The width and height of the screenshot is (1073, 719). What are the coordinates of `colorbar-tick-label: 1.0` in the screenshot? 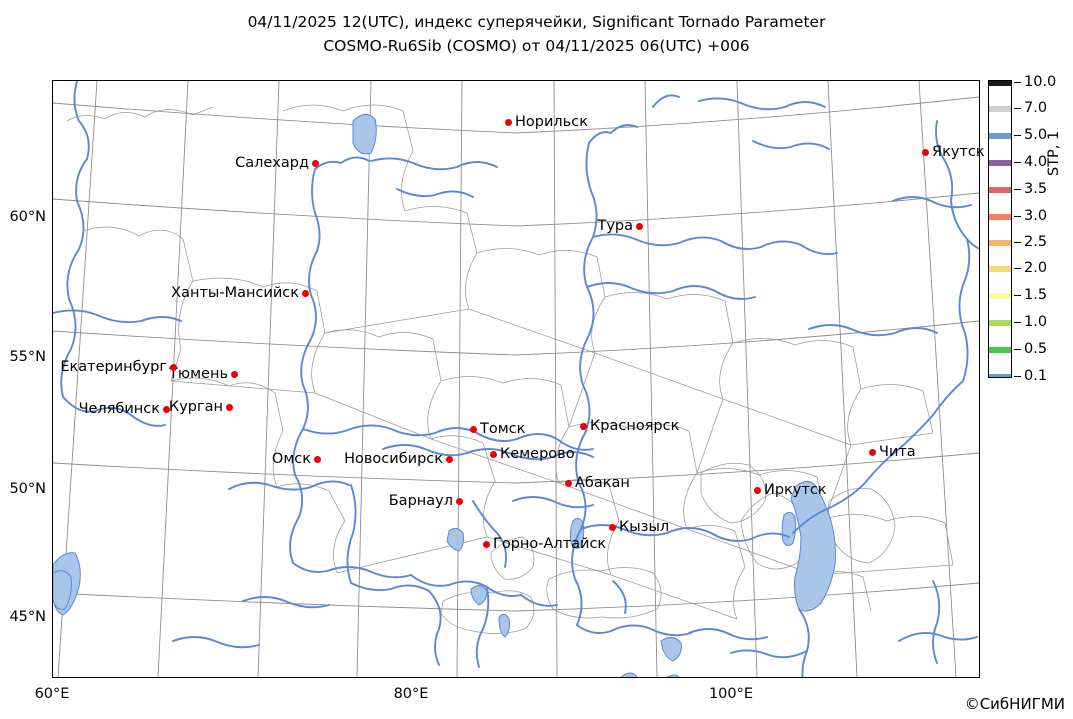 It's located at (1036, 322).